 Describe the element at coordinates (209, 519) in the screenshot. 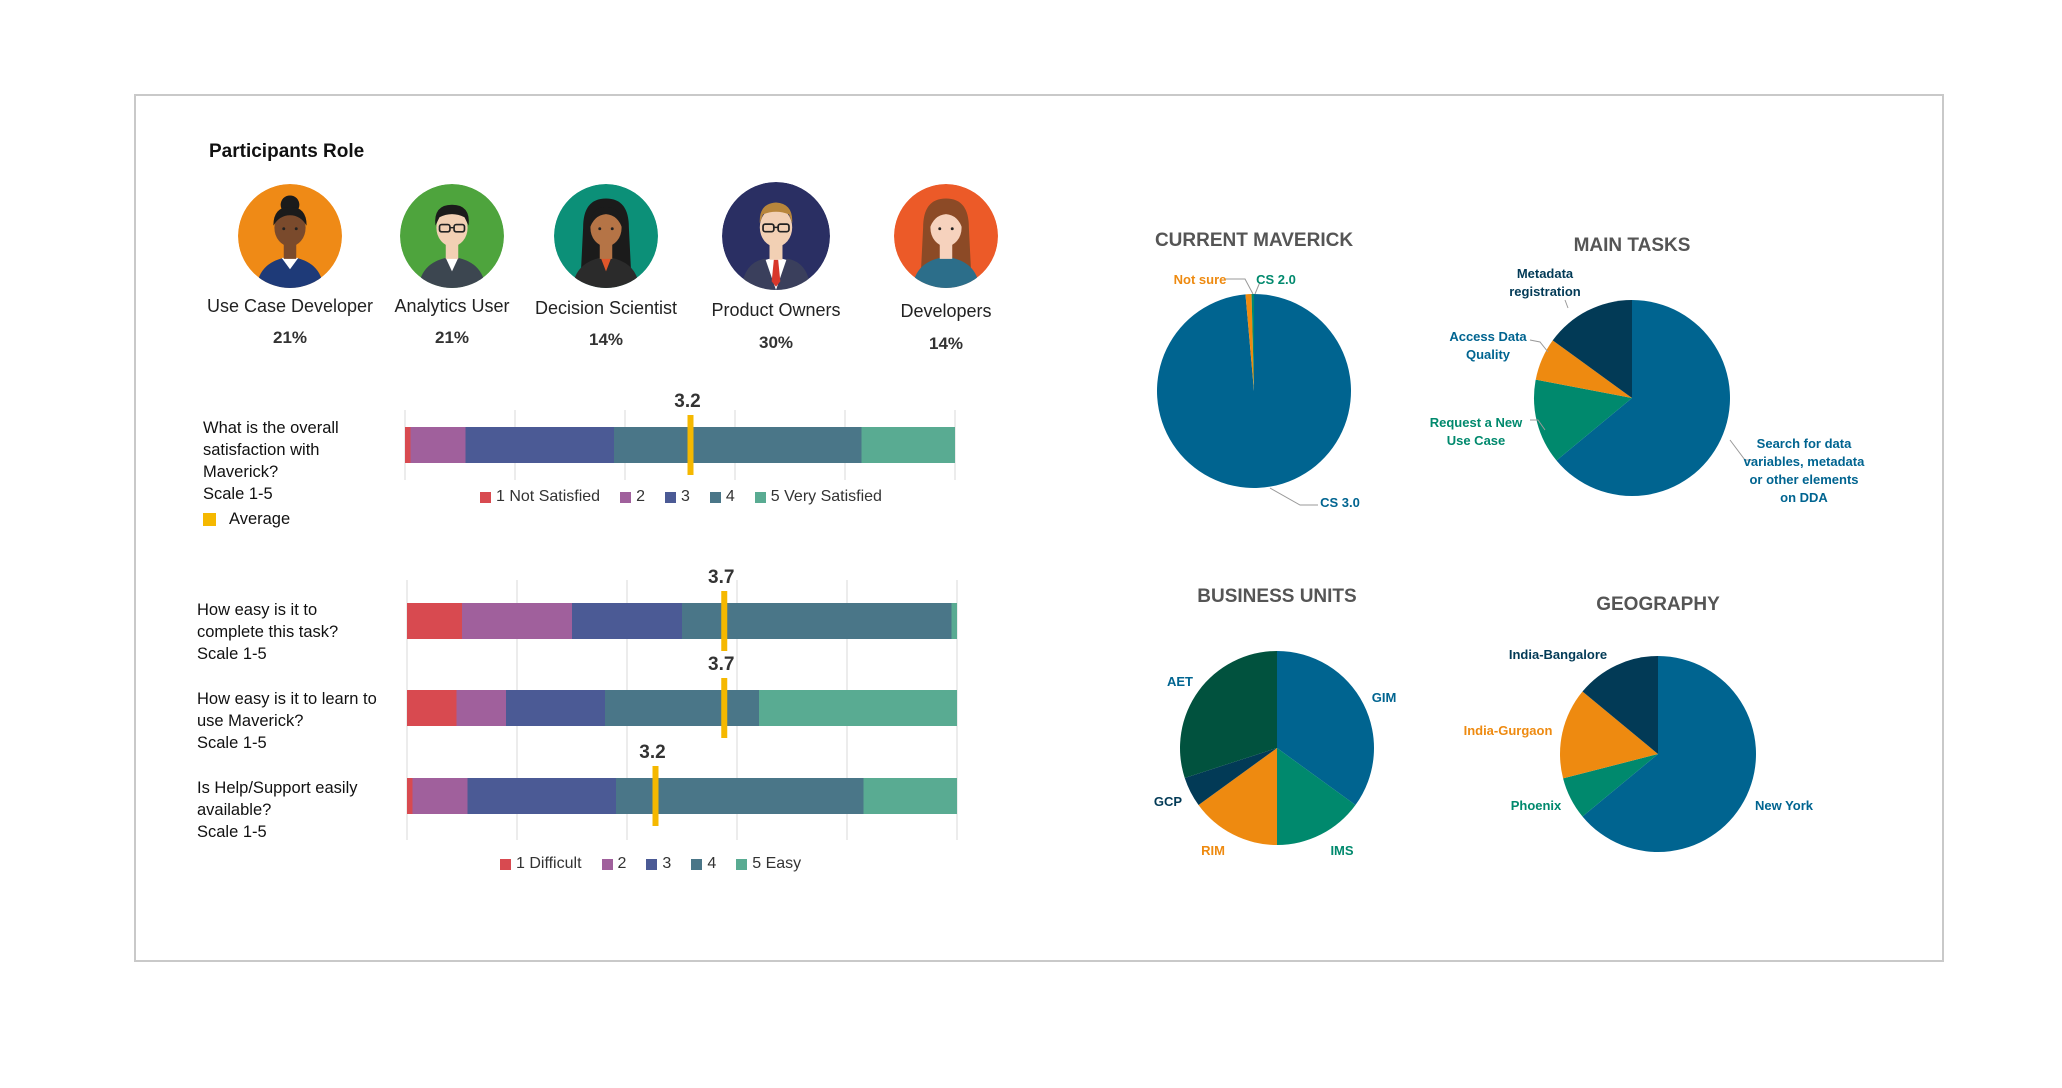

I see `average-swatch` at that location.